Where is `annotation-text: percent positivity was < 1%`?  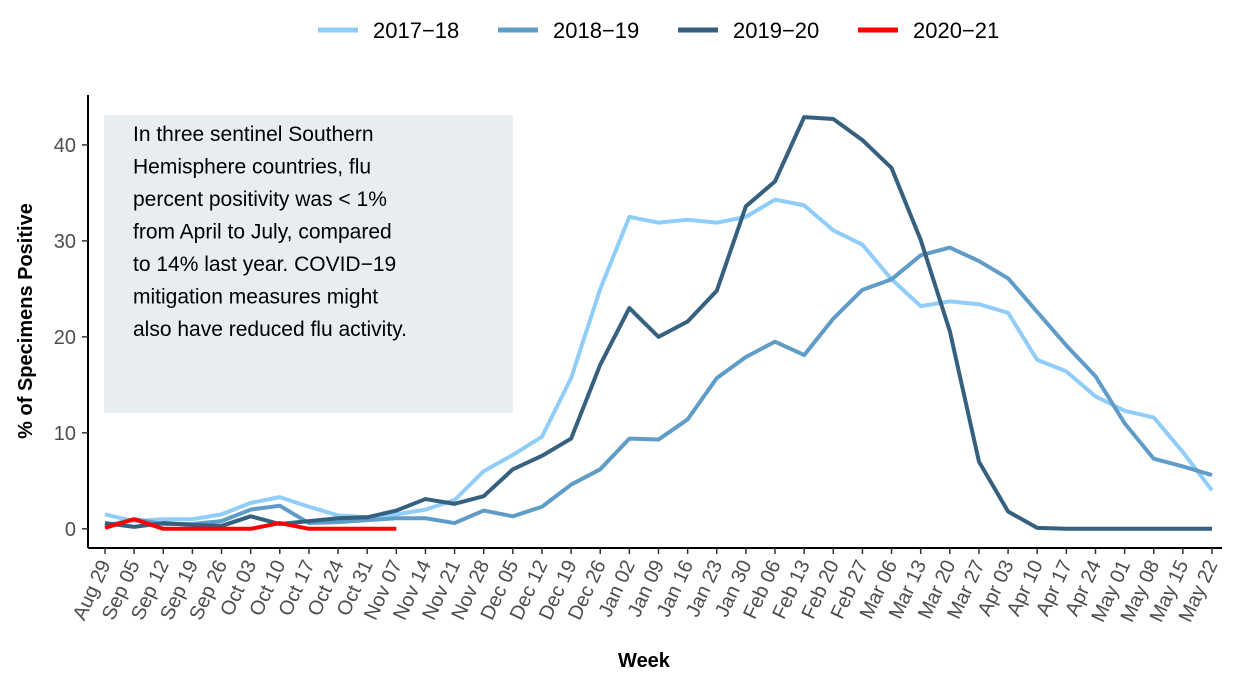
annotation-text: percent positivity was < 1% is located at coordinates (260, 199).